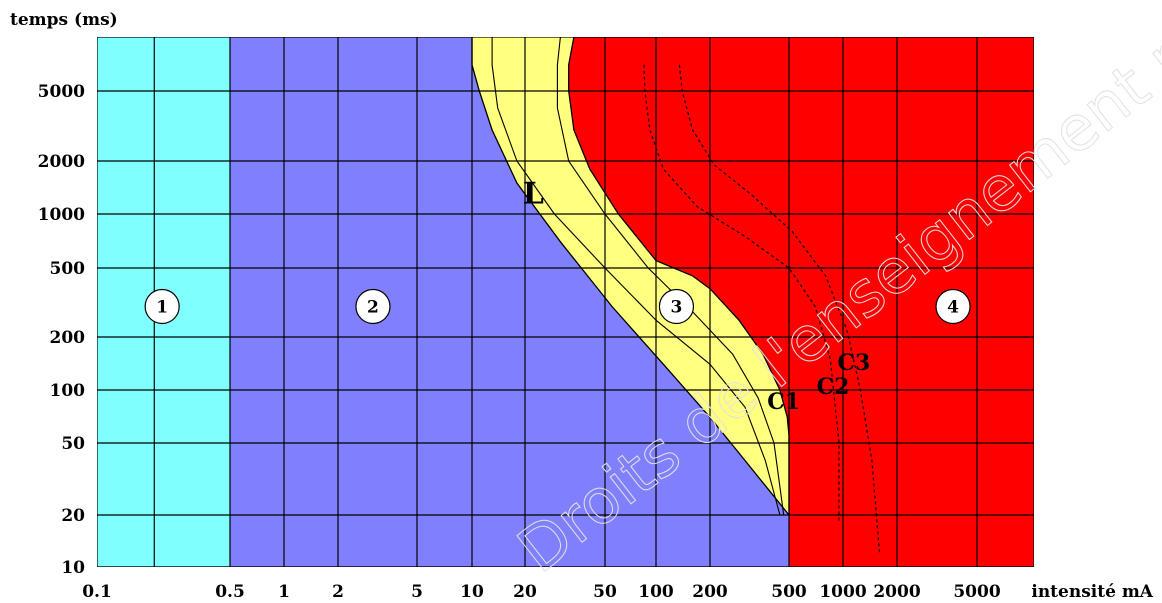  Describe the element at coordinates (97, 592) in the screenshot. I see `x-tick-label: 0.1` at that location.